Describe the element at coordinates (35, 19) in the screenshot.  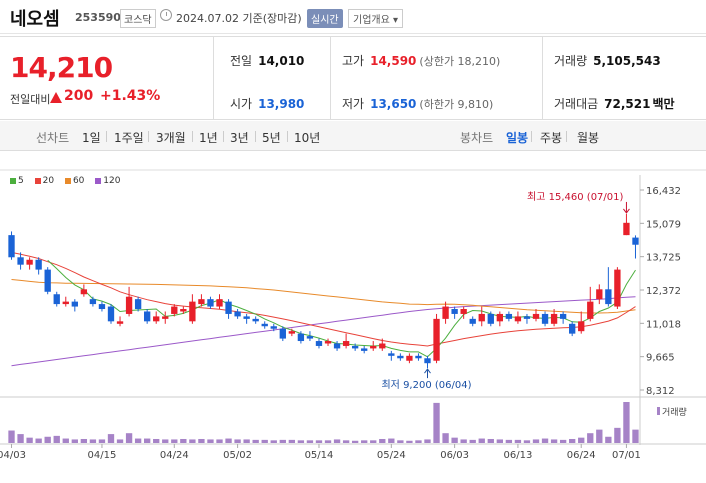
I see `stock-name: 네오셈` at that location.